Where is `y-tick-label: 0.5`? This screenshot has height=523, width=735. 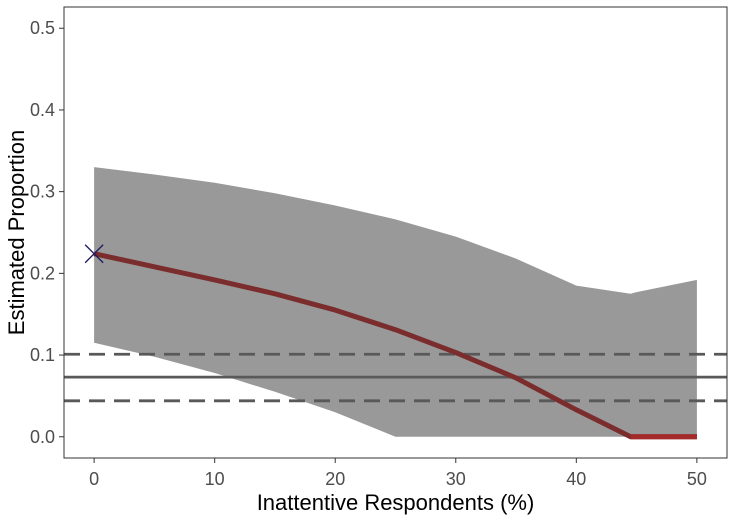
y-tick-label: 0.5 is located at coordinates (42, 28).